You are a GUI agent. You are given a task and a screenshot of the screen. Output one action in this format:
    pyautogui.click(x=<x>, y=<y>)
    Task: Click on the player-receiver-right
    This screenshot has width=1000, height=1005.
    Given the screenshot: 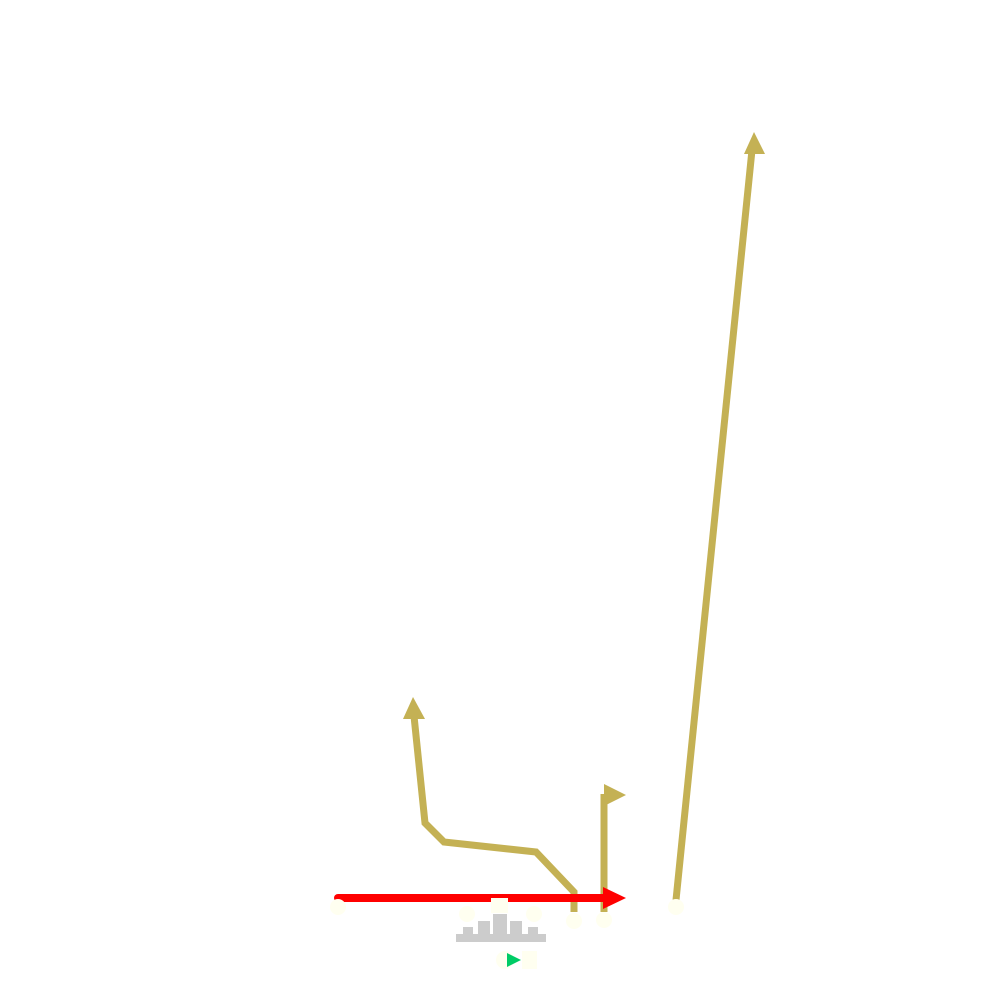 What is the action you would take?
    pyautogui.click(x=676, y=907)
    